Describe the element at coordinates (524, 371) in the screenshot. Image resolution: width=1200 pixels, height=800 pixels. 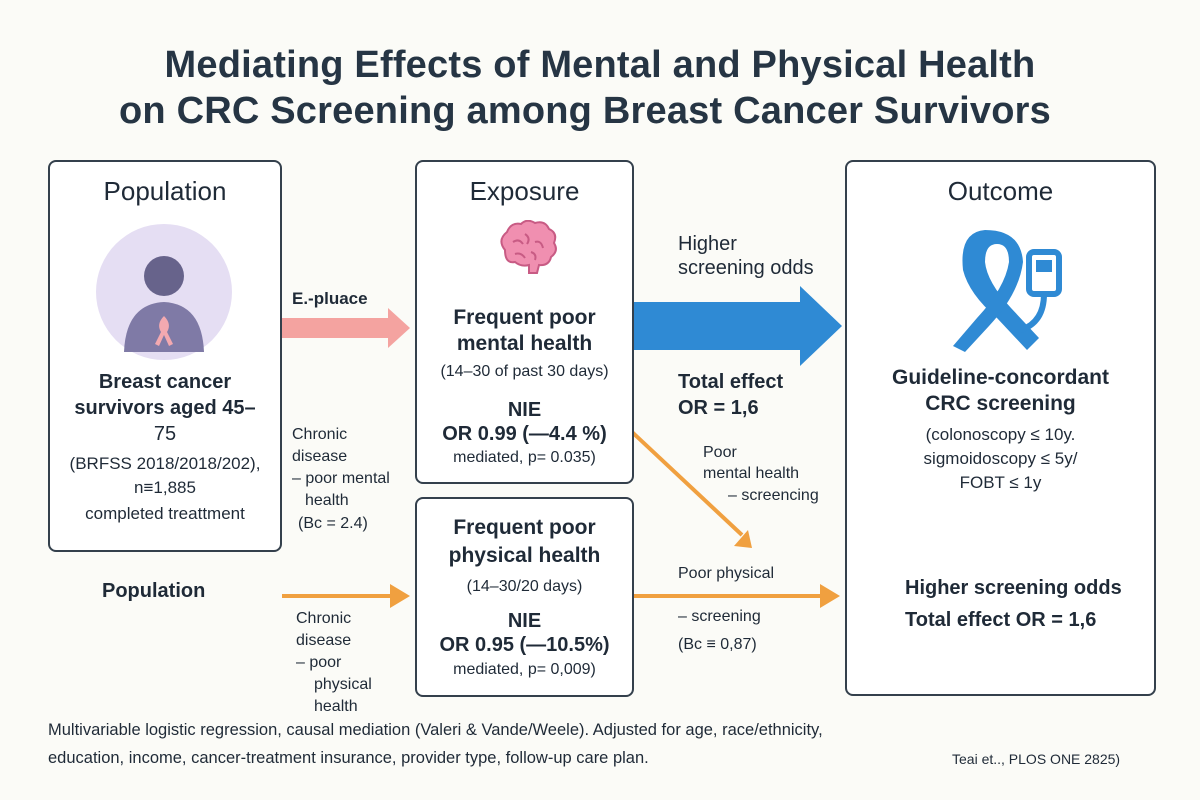
I see `exposure-range: (14–30 of past 30 days)` at that location.